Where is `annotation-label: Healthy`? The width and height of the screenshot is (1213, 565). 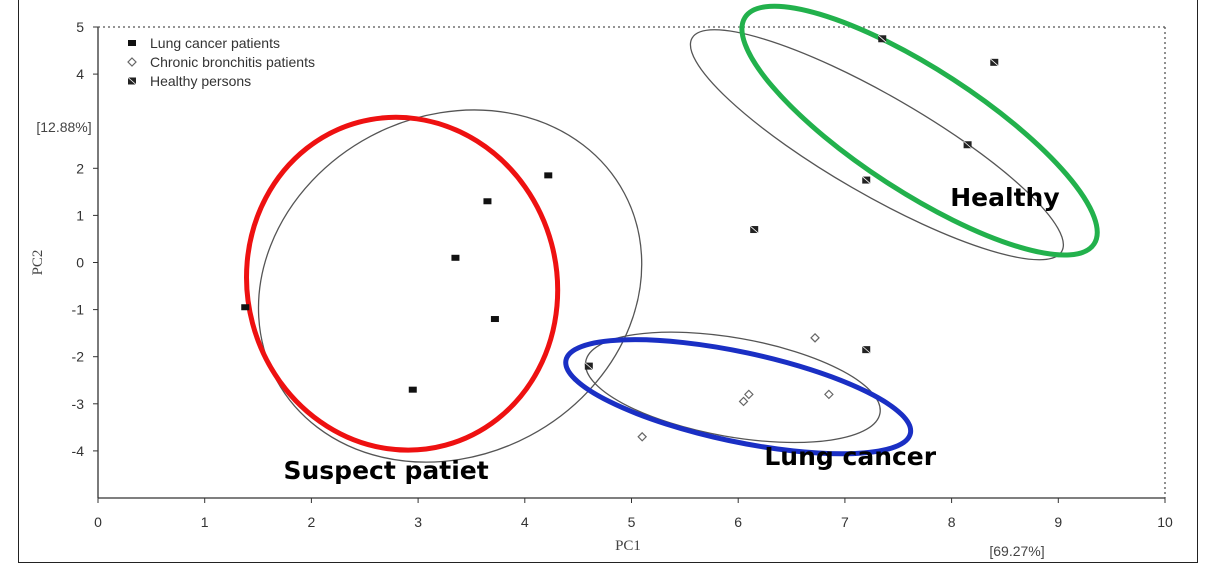 annotation-label: Healthy is located at coordinates (1004, 197).